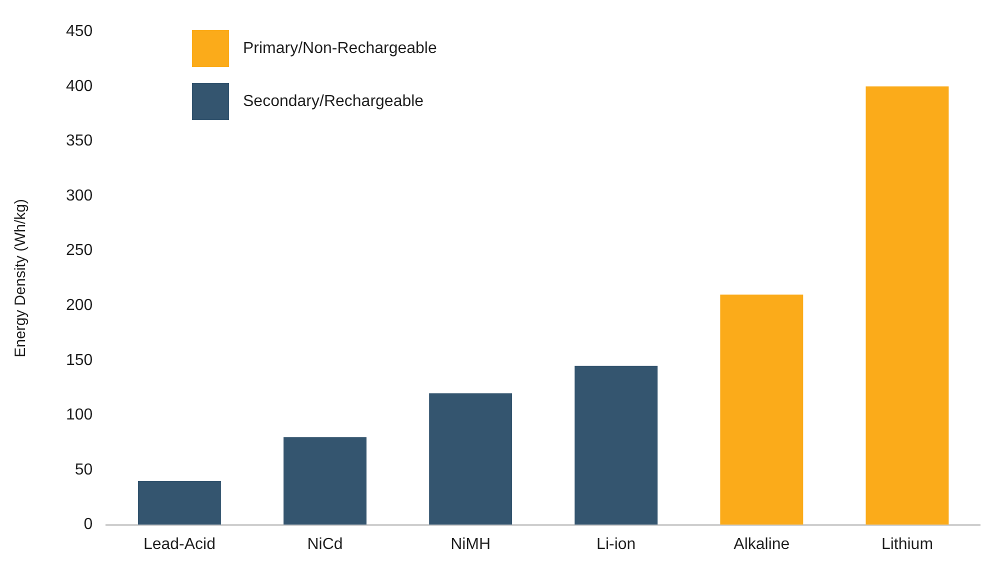 The image size is (998, 572). What do you see at coordinates (616, 544) in the screenshot?
I see `x-tick-label: Li-ion` at bounding box center [616, 544].